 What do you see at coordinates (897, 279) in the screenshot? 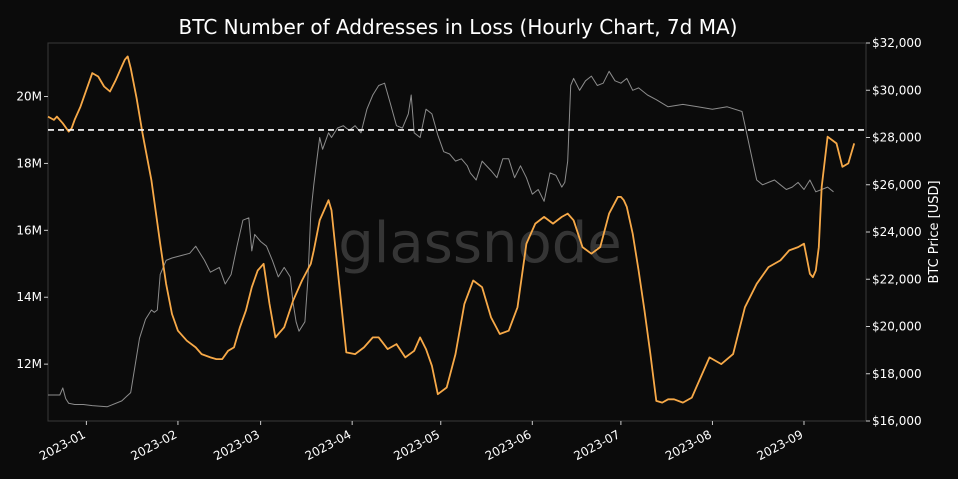
I see `y-right-tick-label: $22,000` at bounding box center [897, 279].